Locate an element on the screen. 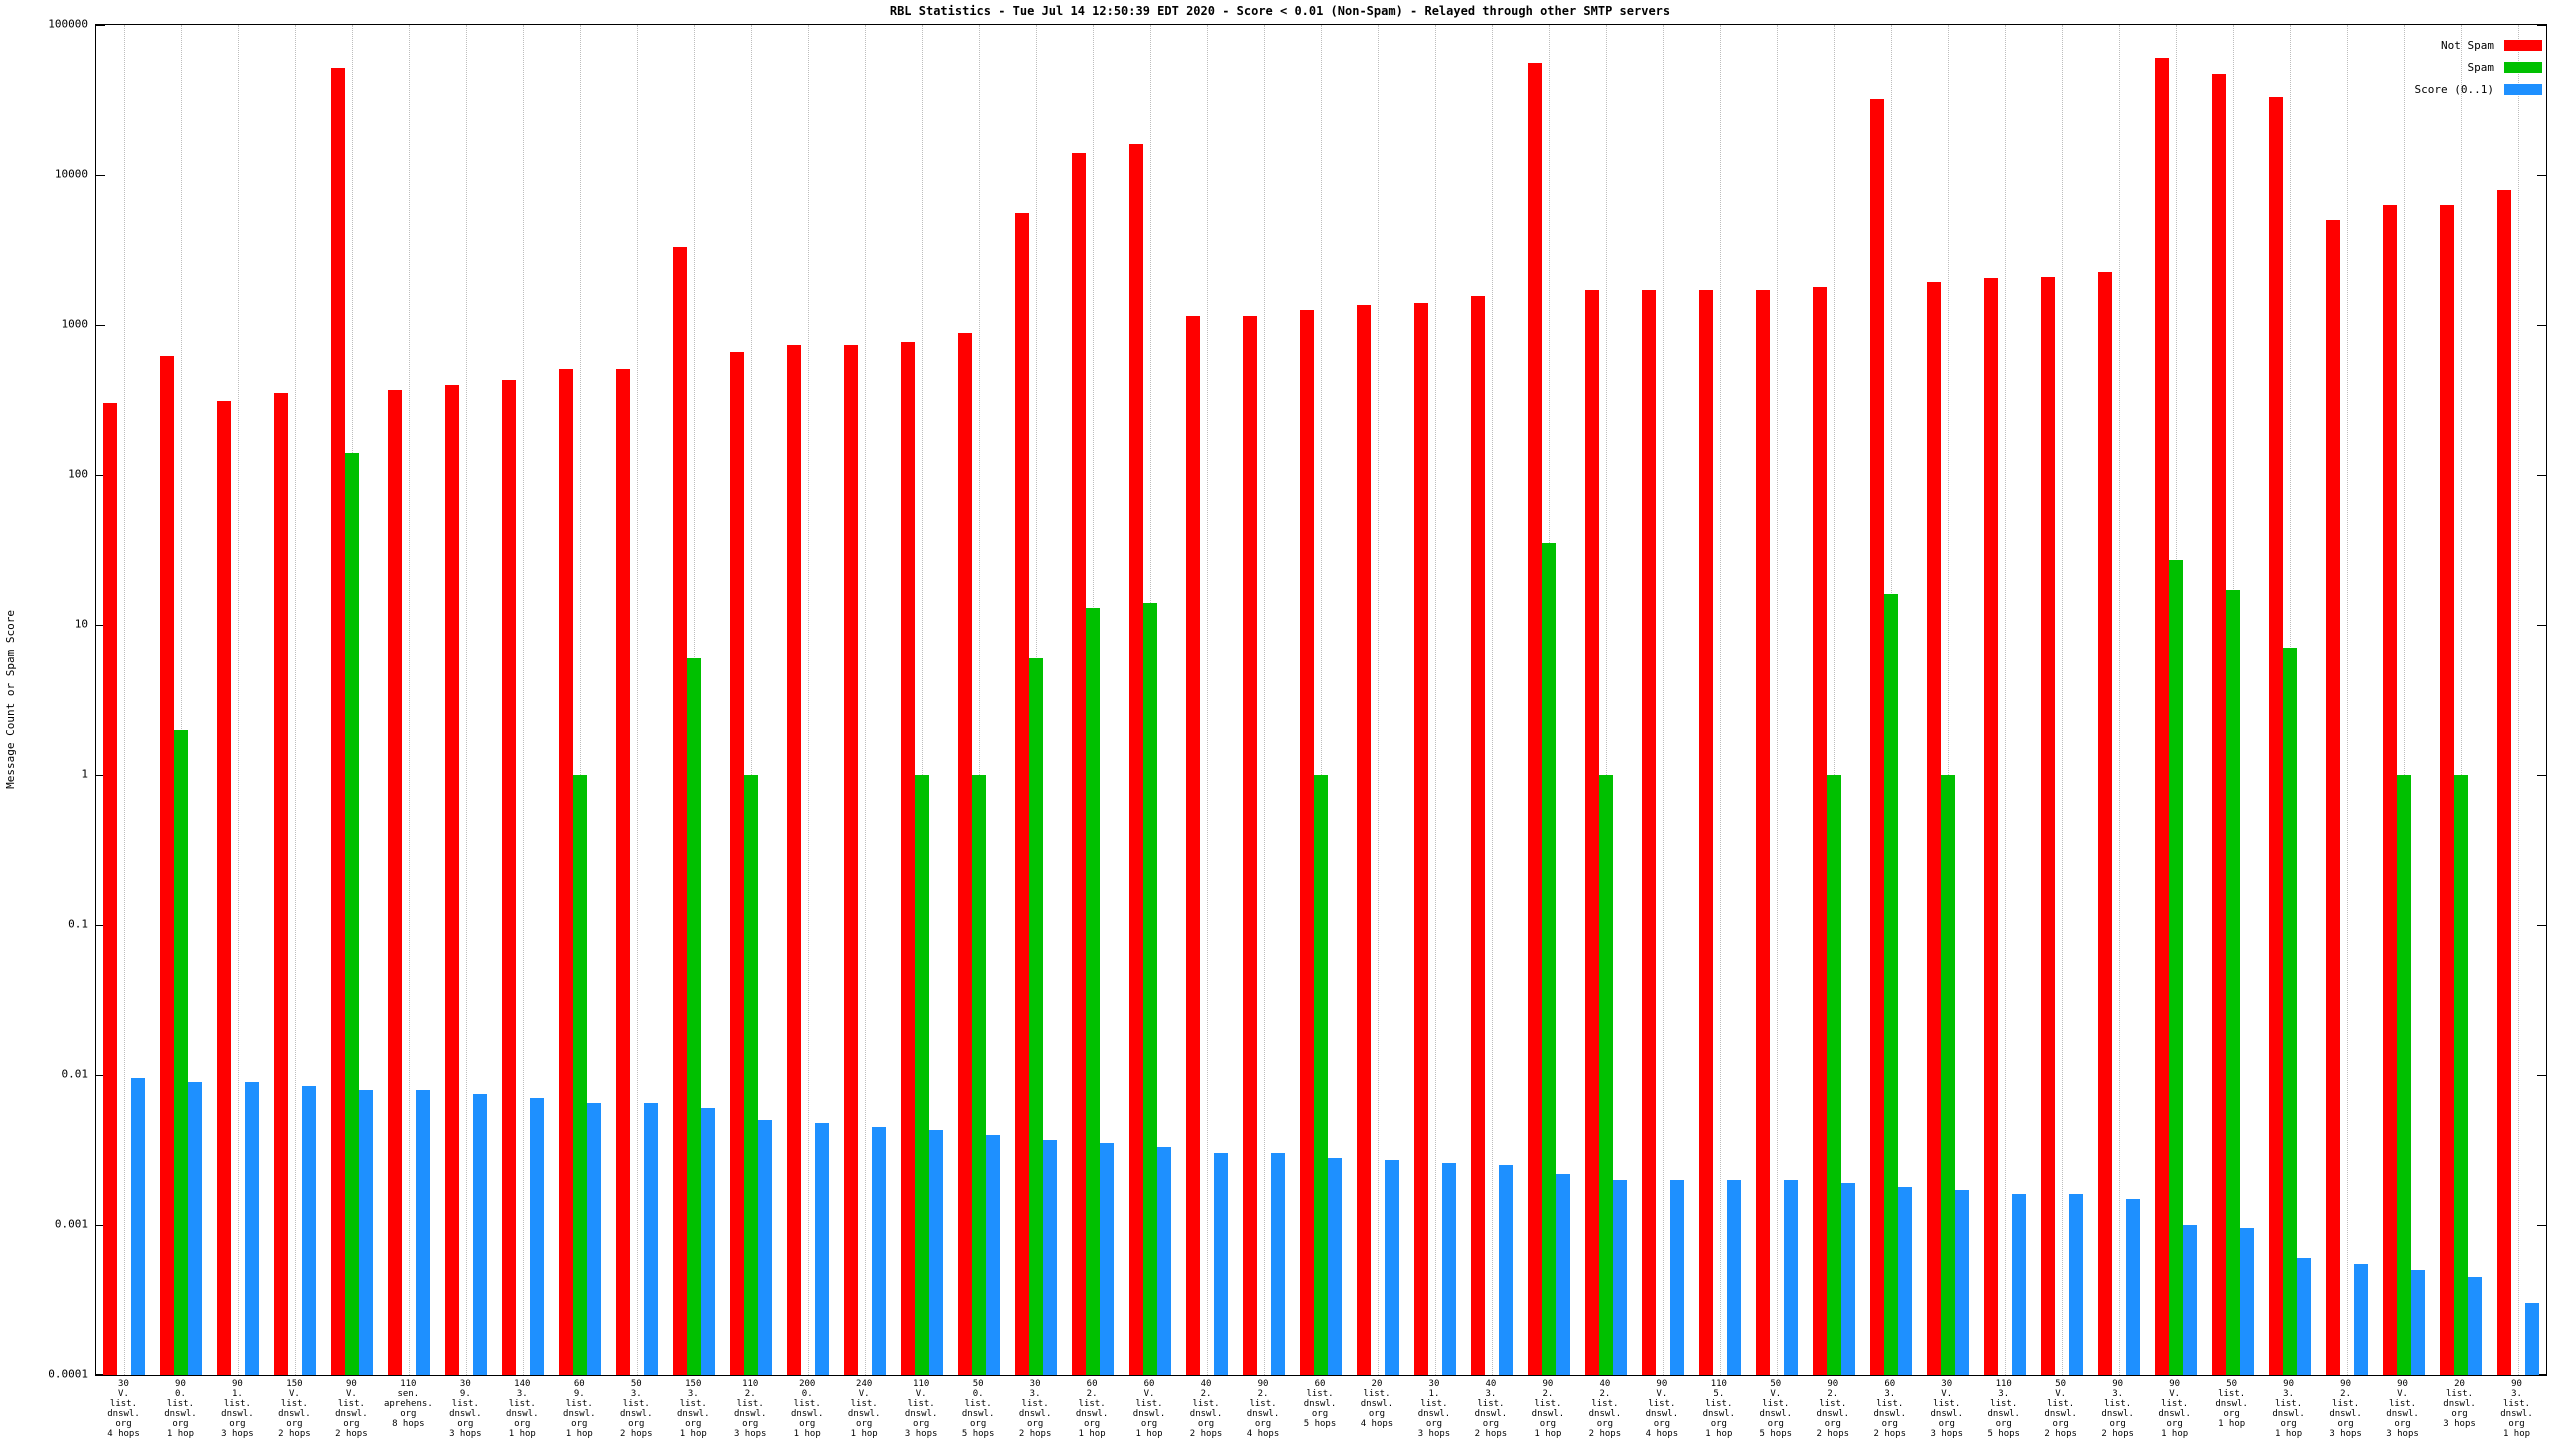 The height and width of the screenshot is (1440, 2560). x-tick-label-line: 30 is located at coordinates (1434, 1384).